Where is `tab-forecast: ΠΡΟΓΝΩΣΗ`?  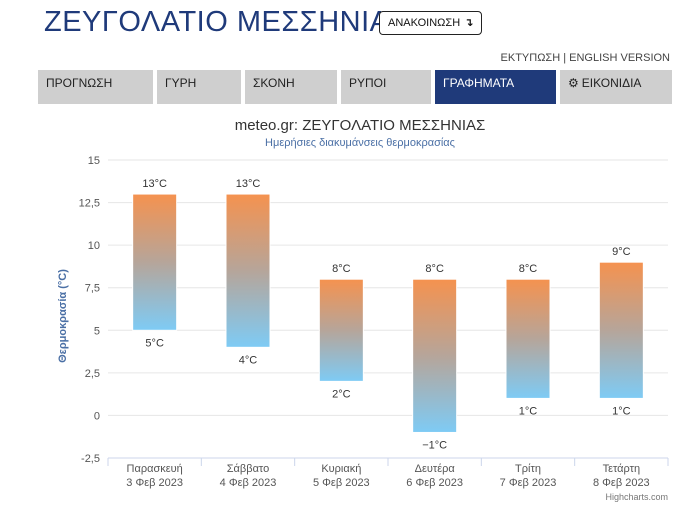 tab-forecast: ΠΡΟΓΝΩΣΗ is located at coordinates (95, 87).